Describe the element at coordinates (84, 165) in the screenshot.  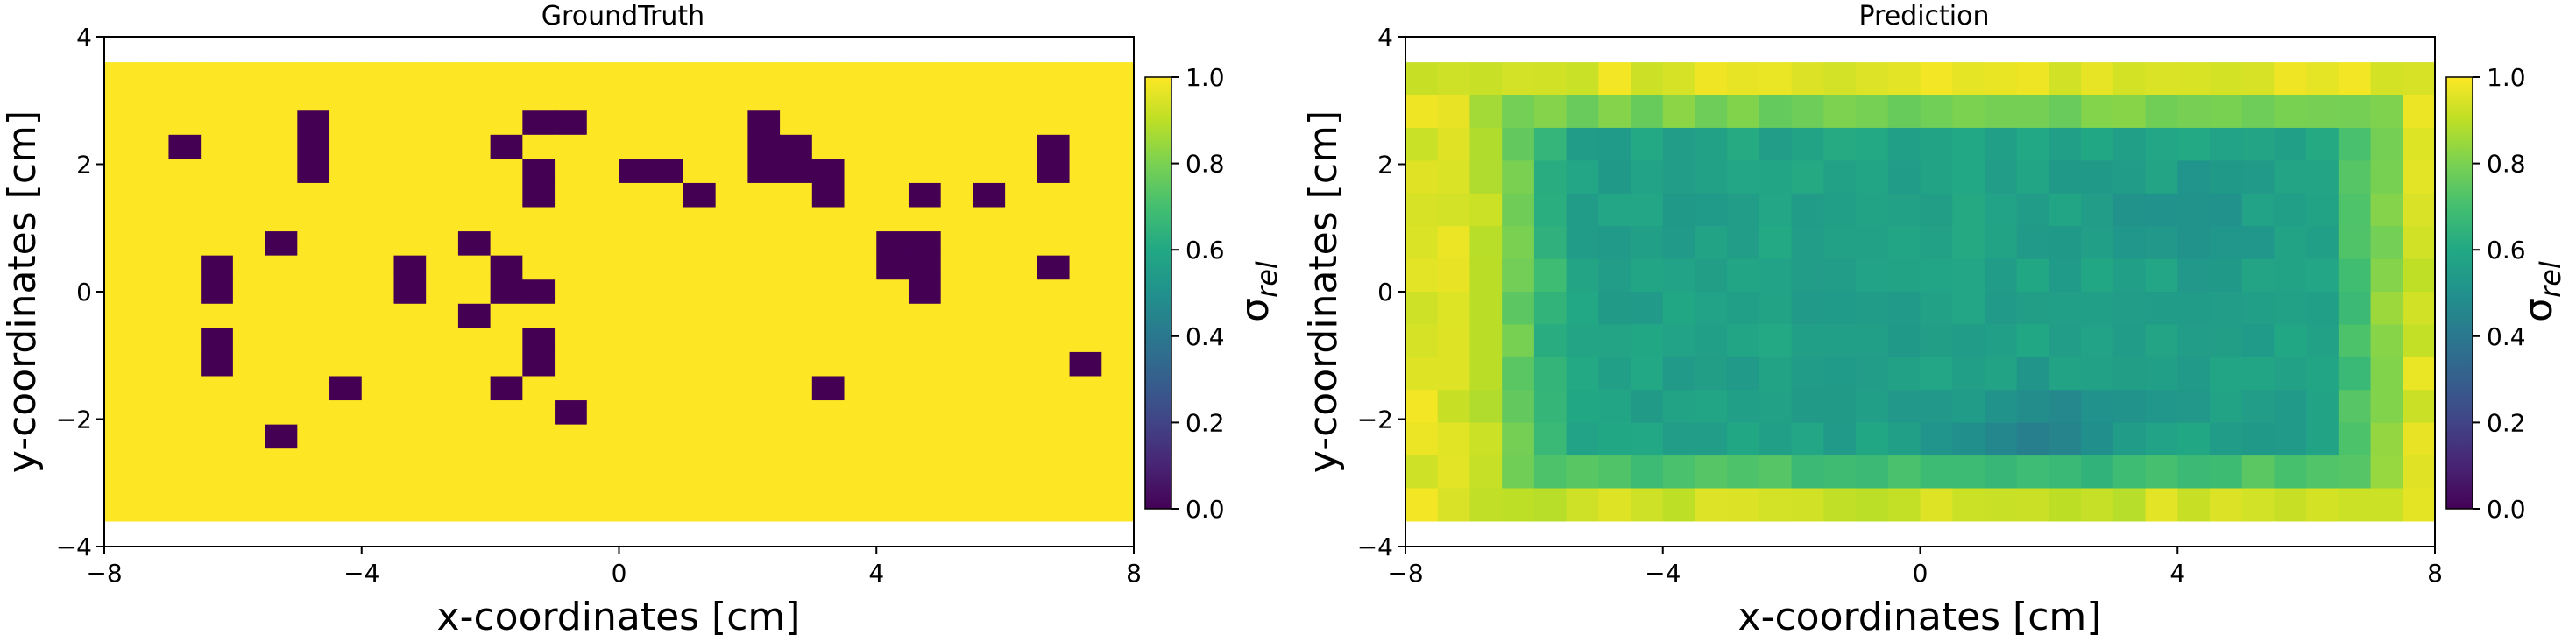
I see `y-tick-label: 2` at that location.